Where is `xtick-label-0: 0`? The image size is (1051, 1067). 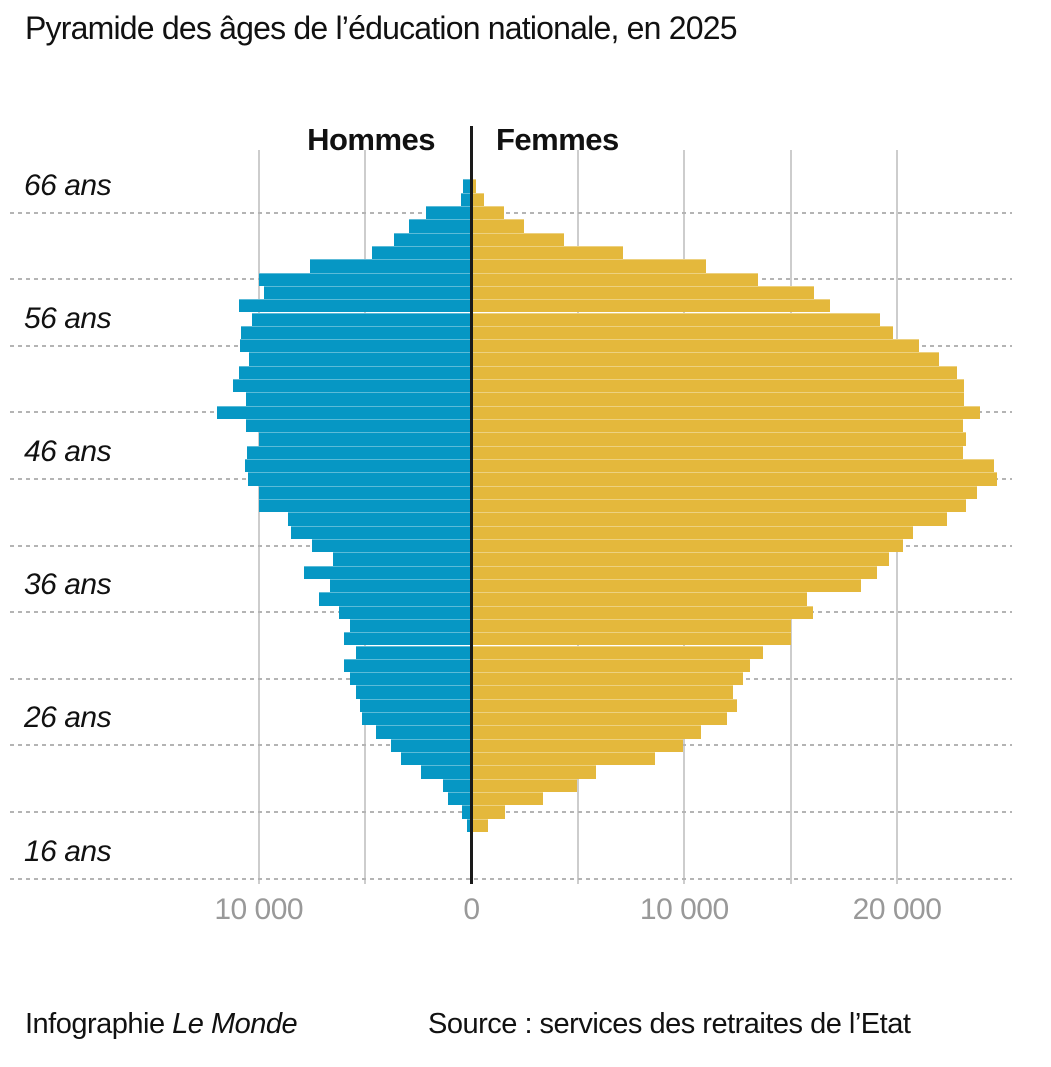
xtick-label-0: 0 is located at coordinates (471, 909).